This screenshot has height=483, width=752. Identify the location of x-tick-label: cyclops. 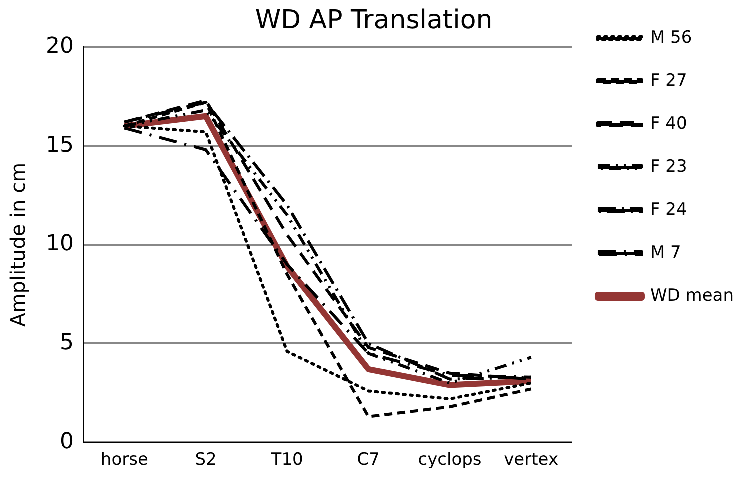
(450, 460).